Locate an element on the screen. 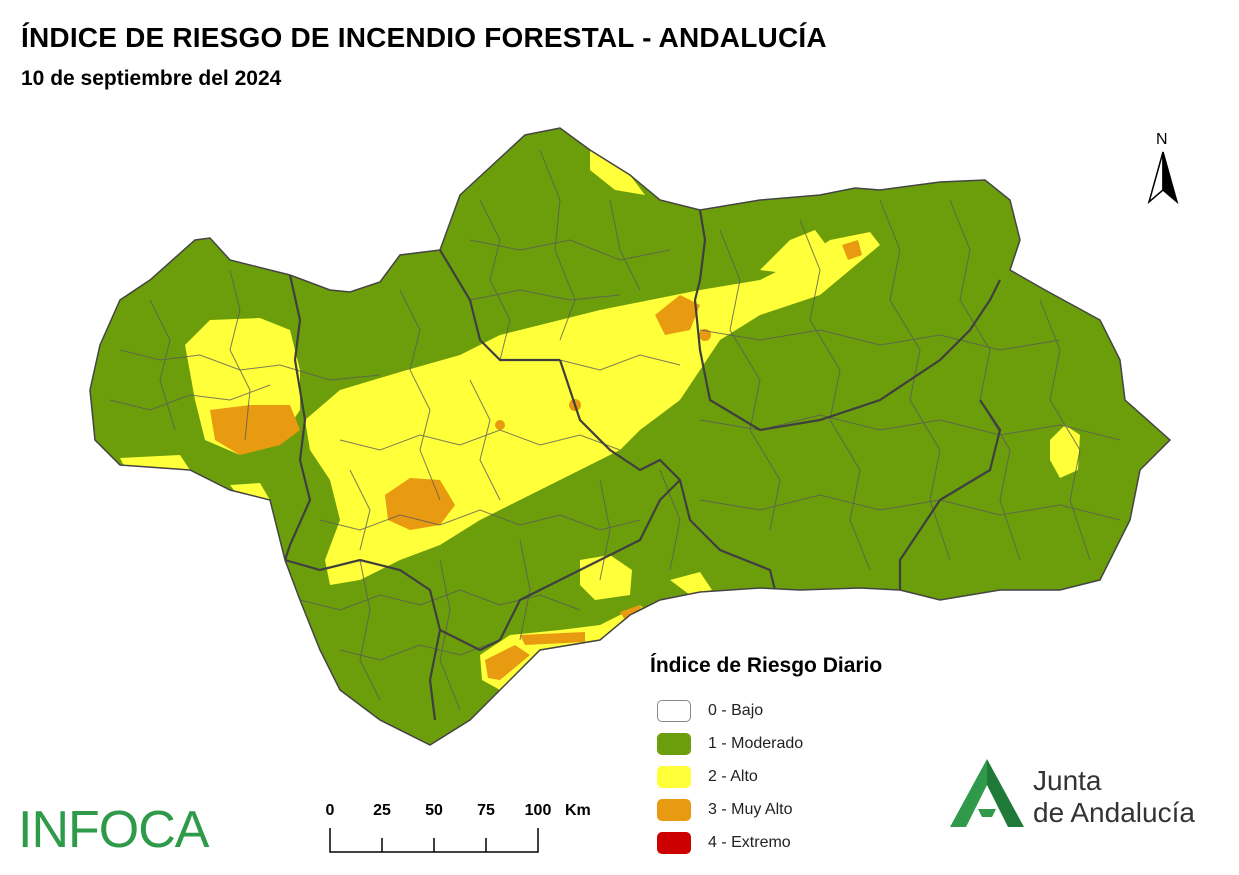  legend-item-extremo: 4 - Extremo is located at coordinates (800, 842).